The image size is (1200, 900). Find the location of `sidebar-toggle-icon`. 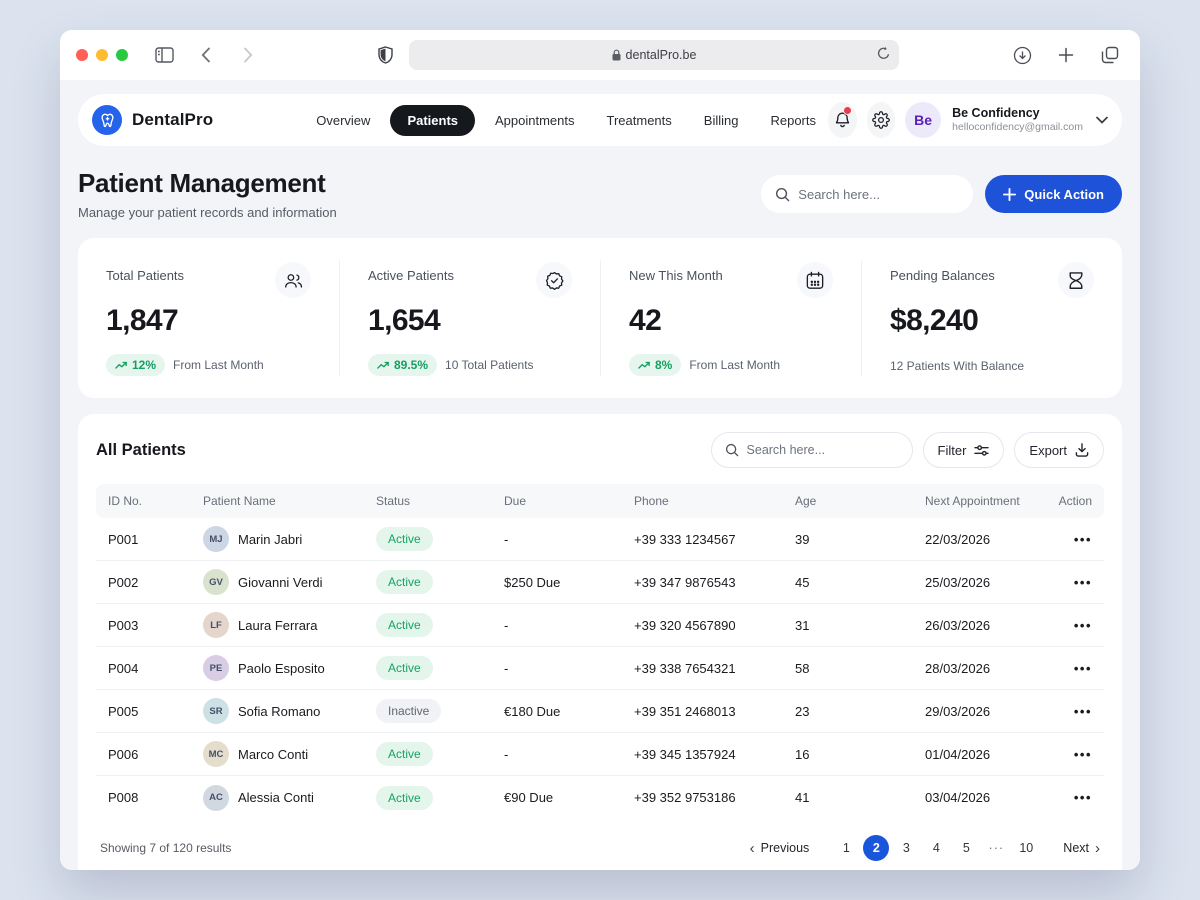

sidebar-toggle-icon is located at coordinates (164, 55).